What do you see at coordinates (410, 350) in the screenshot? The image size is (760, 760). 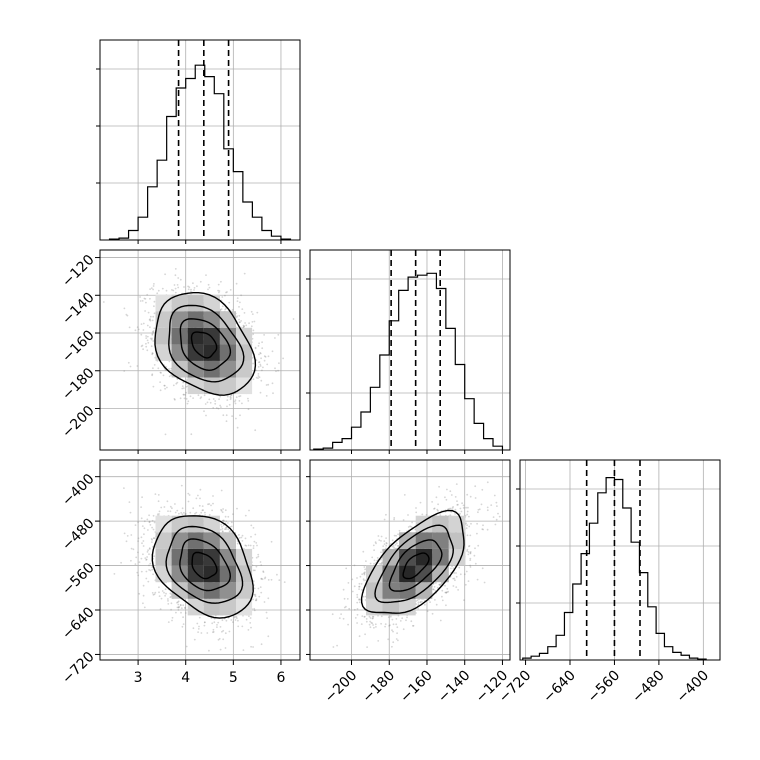 I see `hist-p2-frame` at bounding box center [410, 350].